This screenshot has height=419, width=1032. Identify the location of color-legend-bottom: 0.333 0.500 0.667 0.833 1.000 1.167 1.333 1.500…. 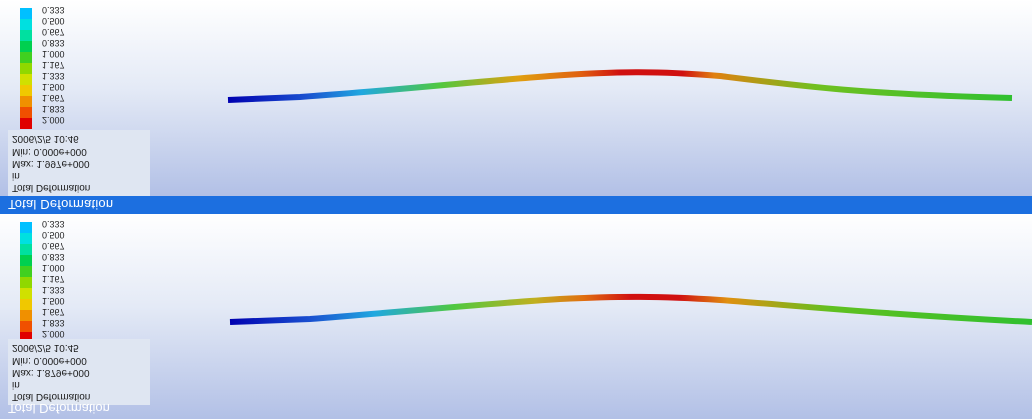
(83, 279).